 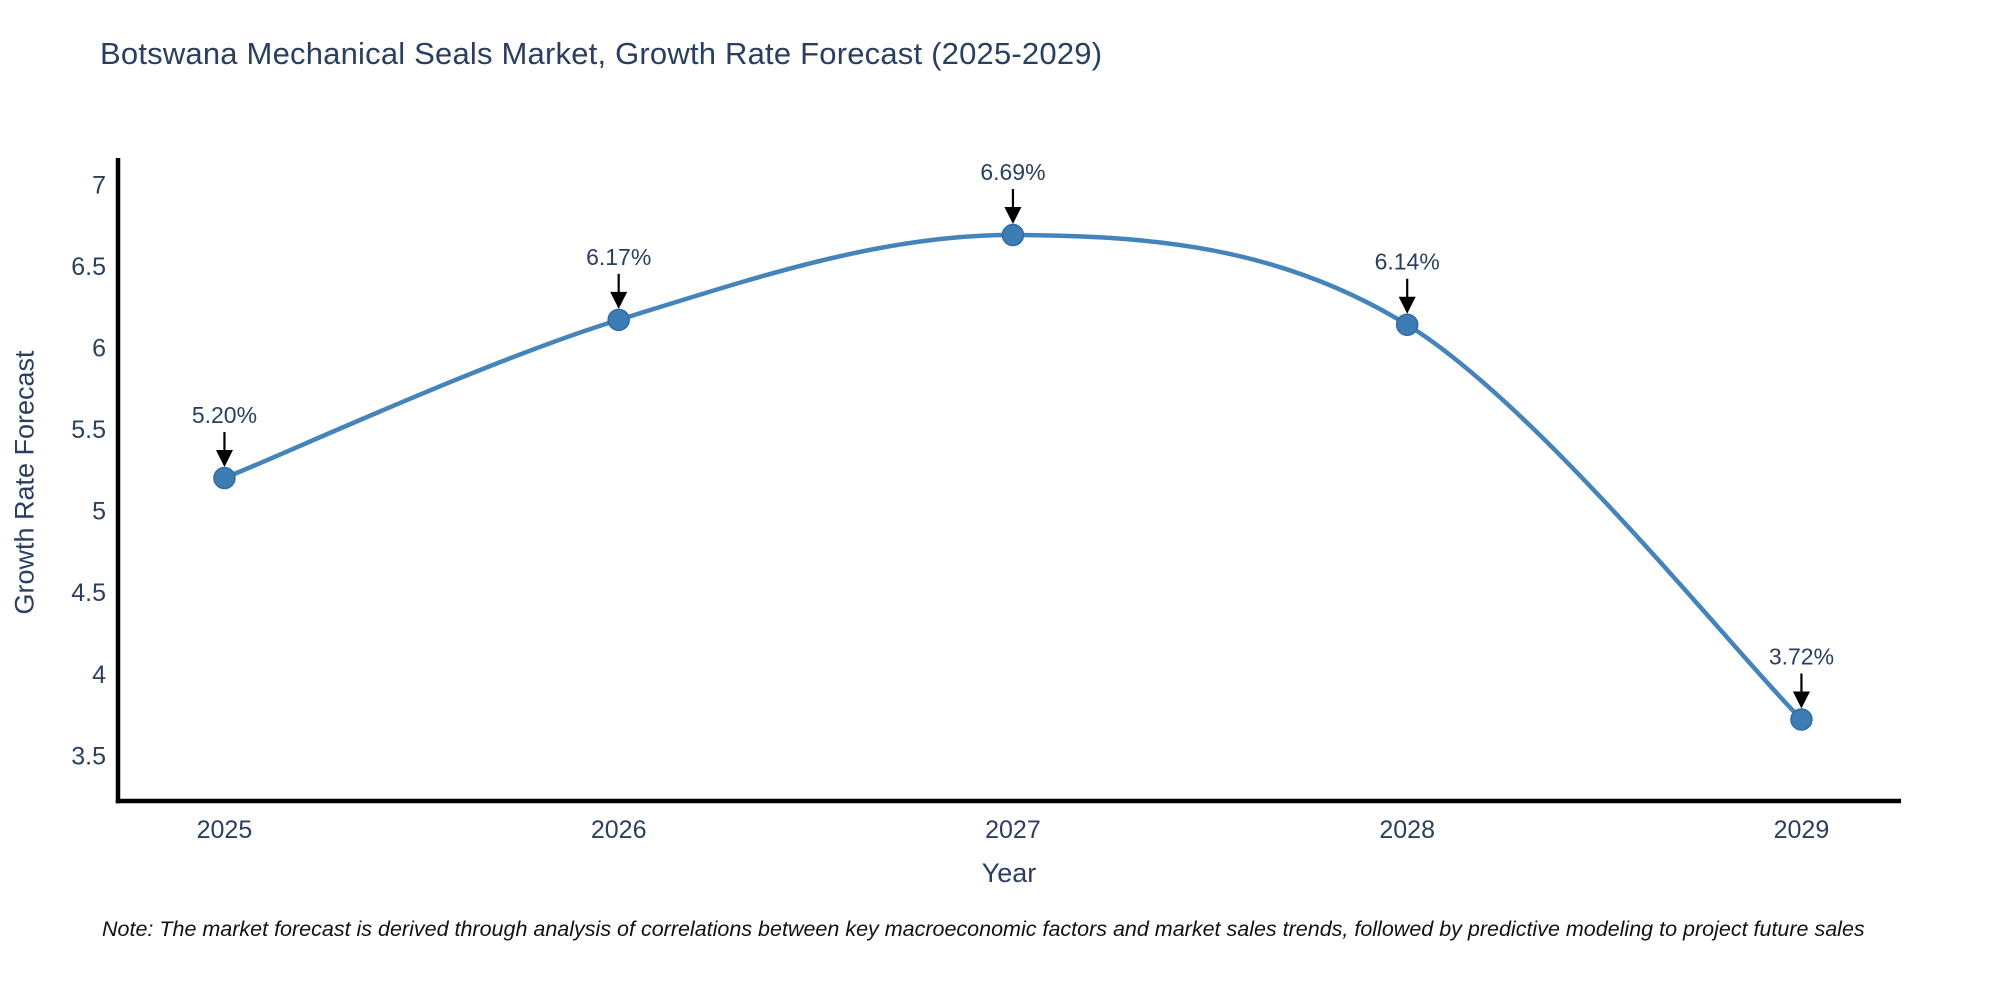 I want to click on y-tick-label: 3.5, so click(x=88, y=756).